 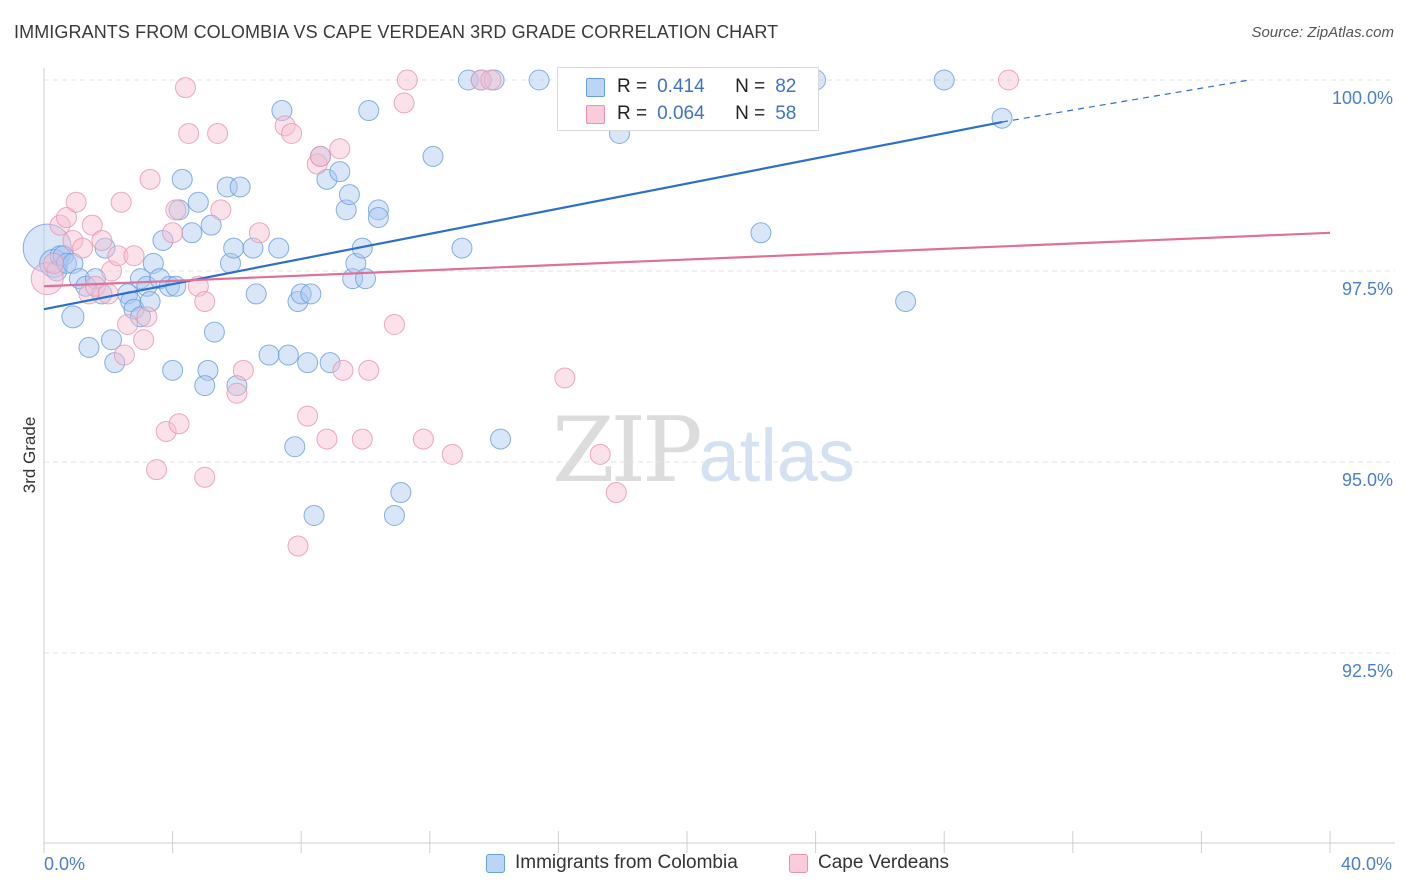 I want to click on legend-row-colombia: R = 0.414 N = 82, so click(x=691, y=87).